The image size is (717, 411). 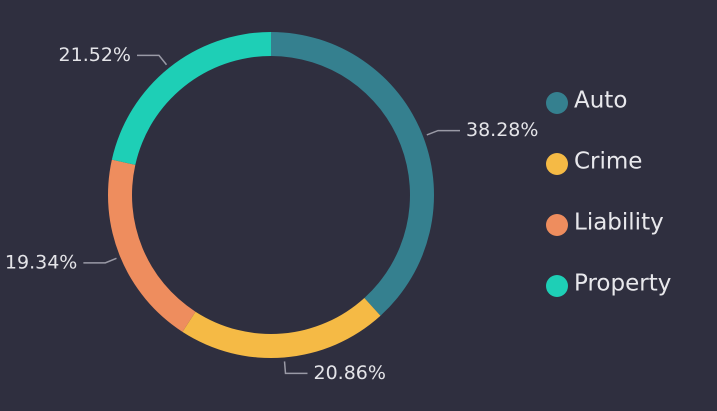 I want to click on legend-label: Property, so click(x=622, y=284).